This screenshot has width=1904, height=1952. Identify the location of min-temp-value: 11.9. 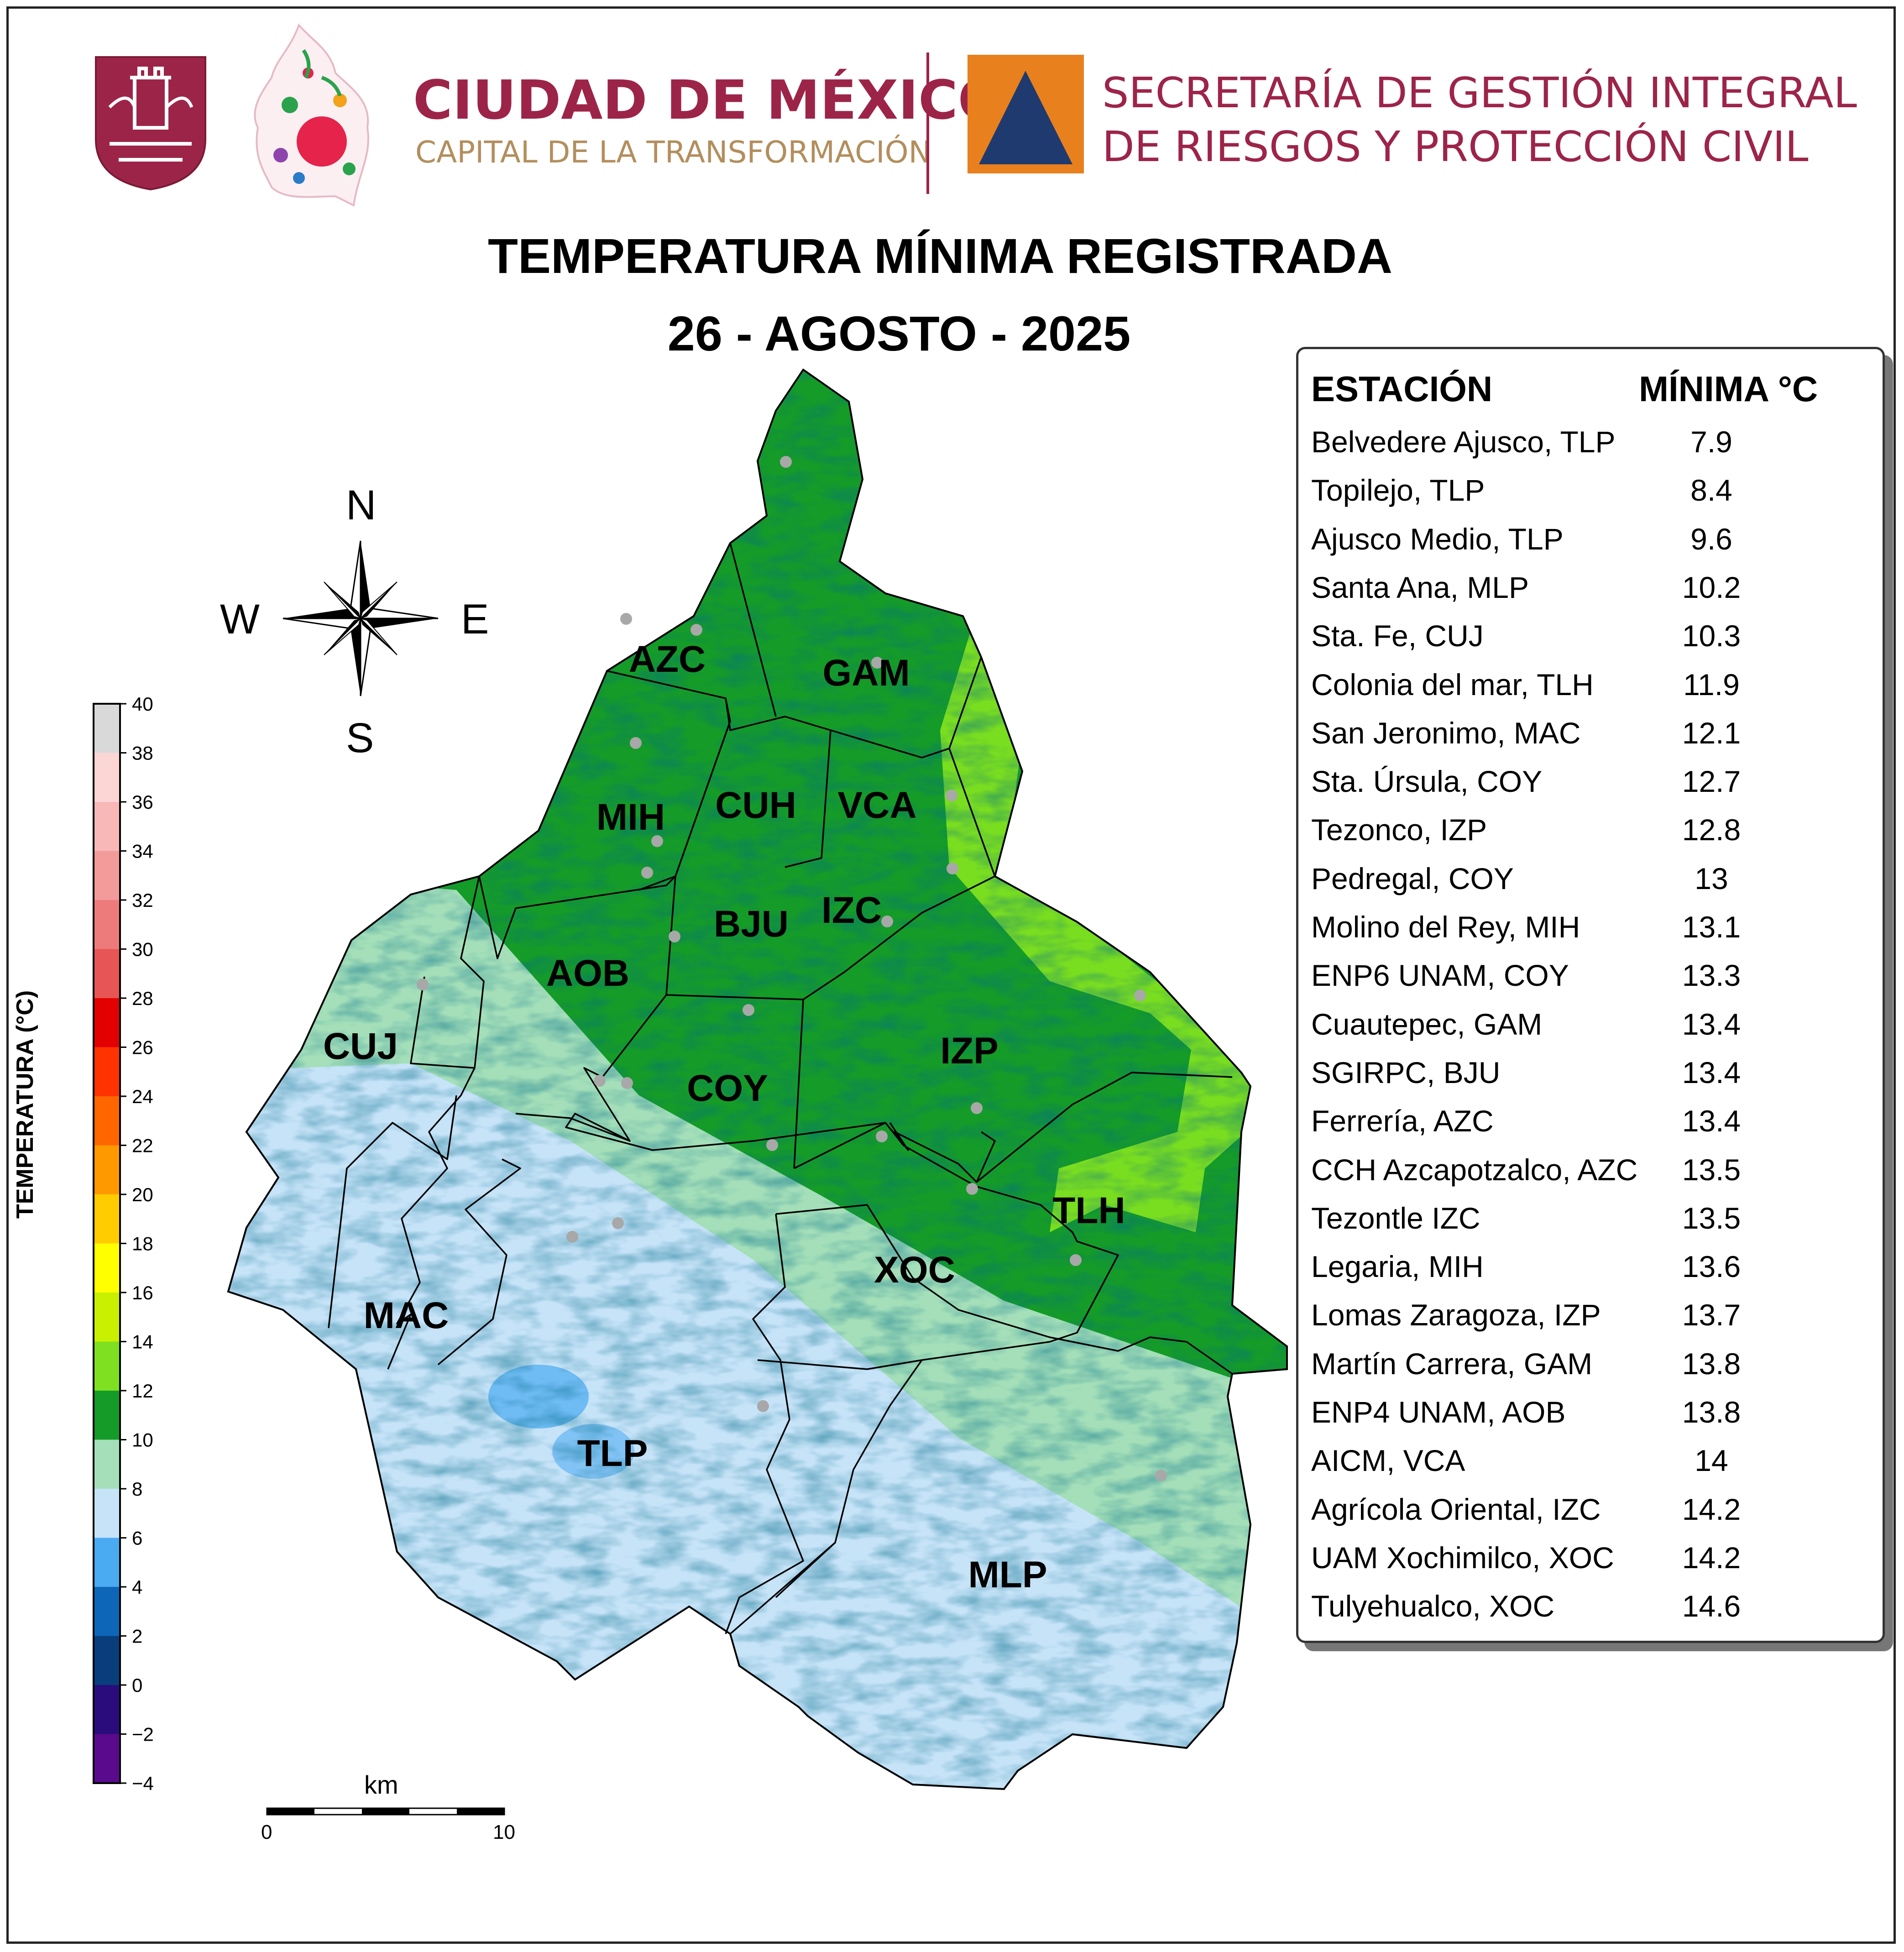
(1711, 684).